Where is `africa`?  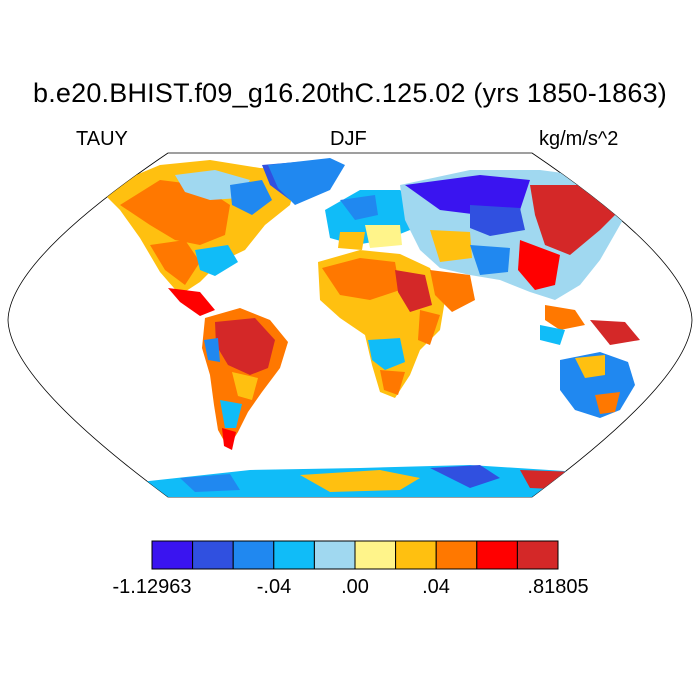
africa is located at coordinates (381, 324).